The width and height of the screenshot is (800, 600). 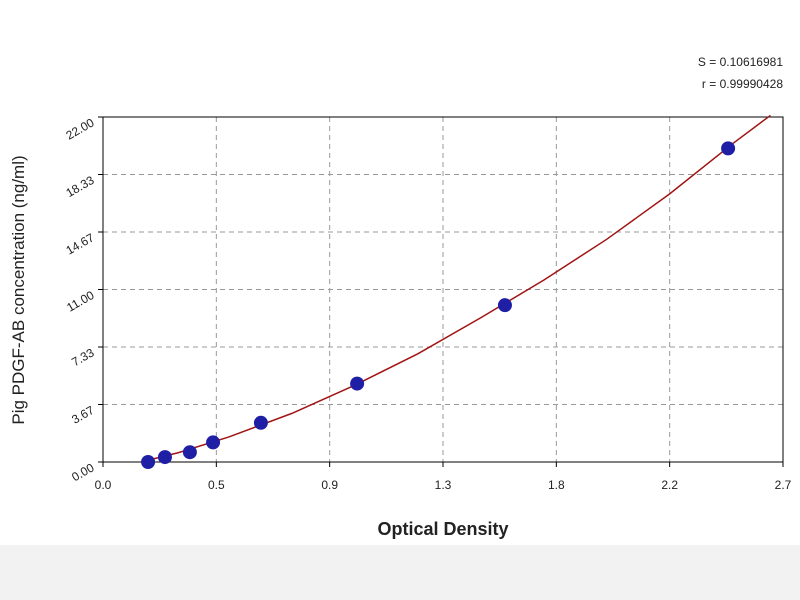 I want to click on x-axis-label: Optical Density, so click(x=442, y=529).